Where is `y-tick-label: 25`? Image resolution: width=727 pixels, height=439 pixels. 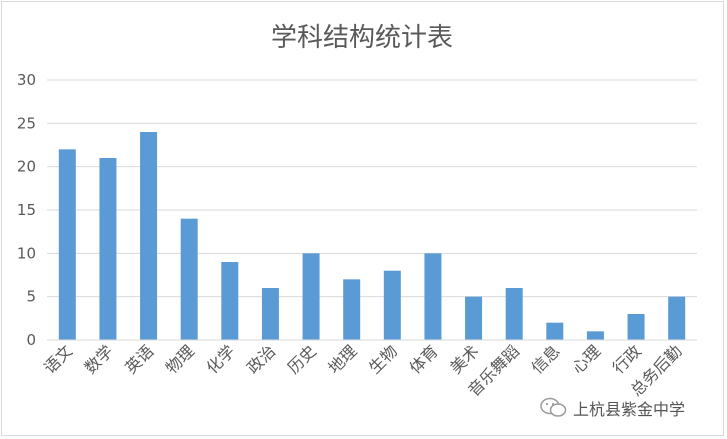 y-tick-label: 25 is located at coordinates (26, 123).